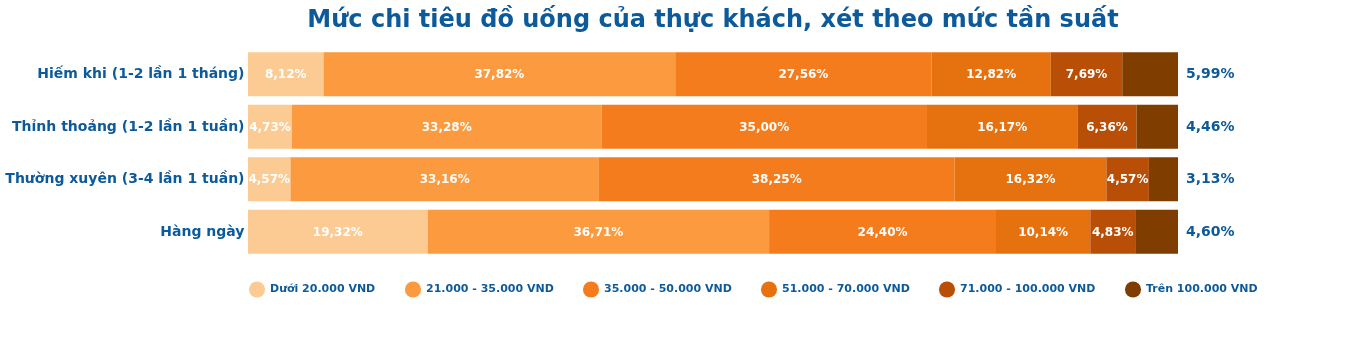 The width and height of the screenshot is (1345, 347). I want to click on data-label: 33,28%, so click(446, 126).